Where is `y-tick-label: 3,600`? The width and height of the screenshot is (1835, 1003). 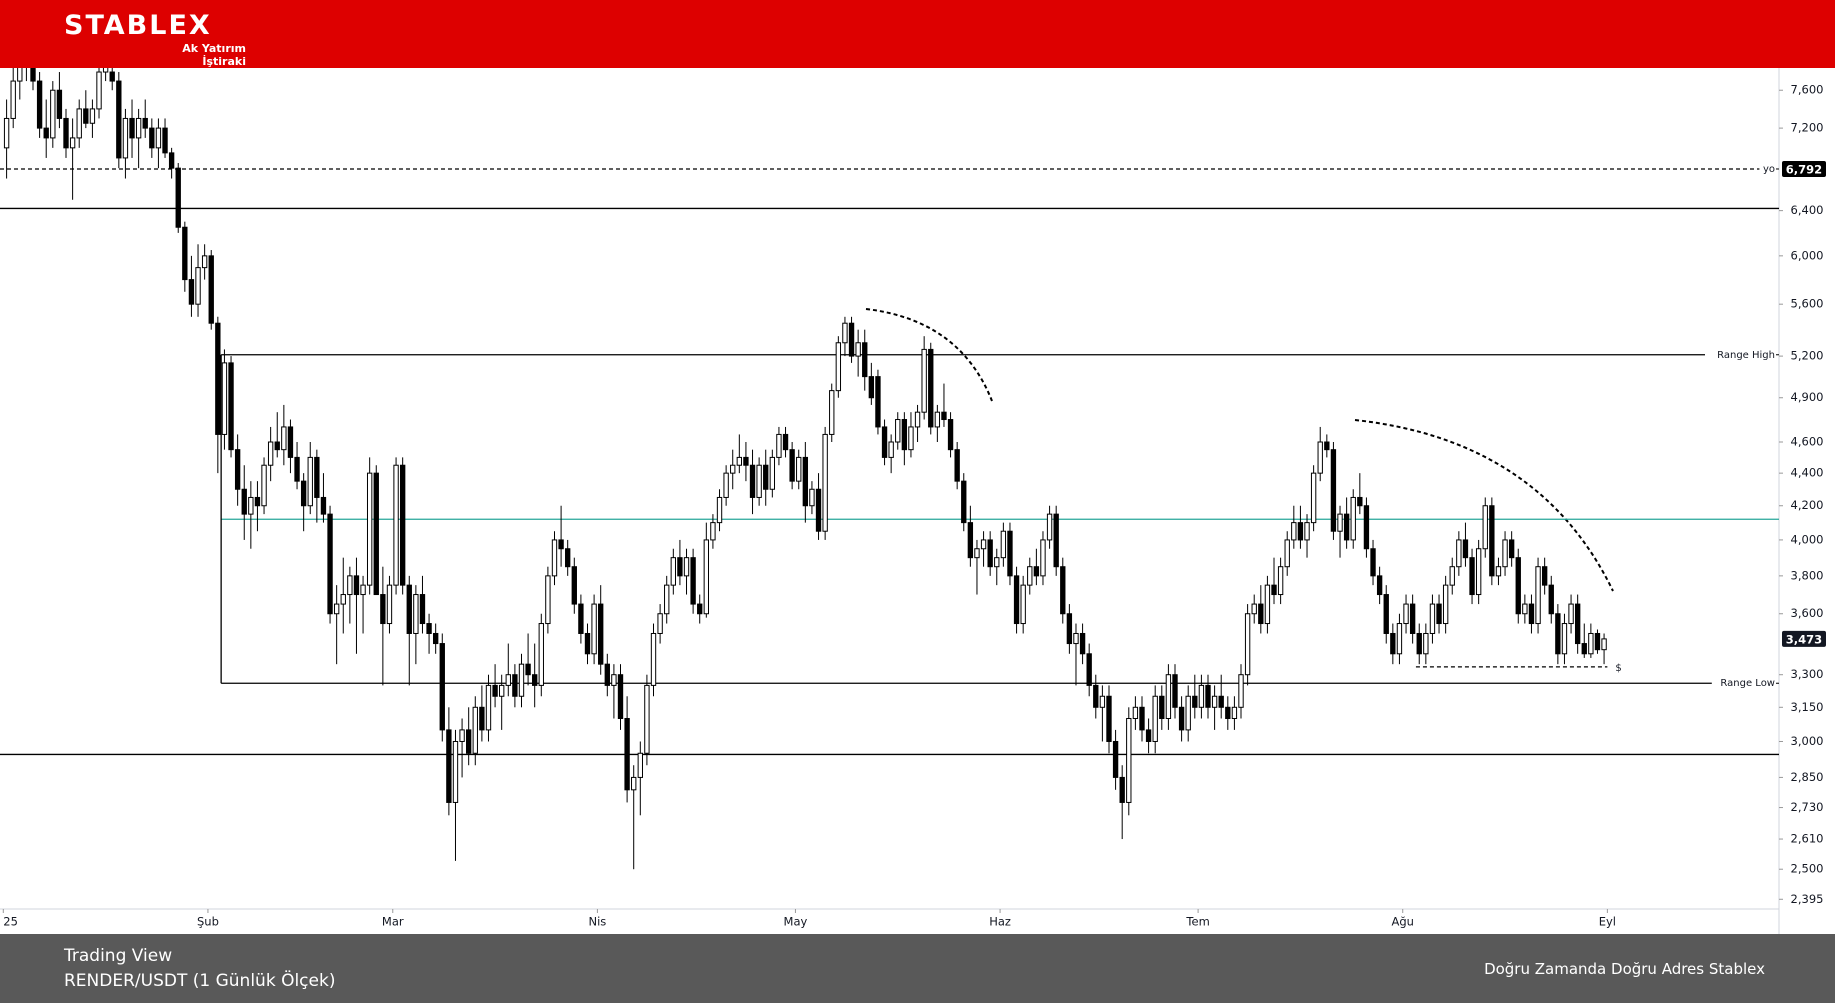 y-tick-label: 3,600 is located at coordinates (1807, 613).